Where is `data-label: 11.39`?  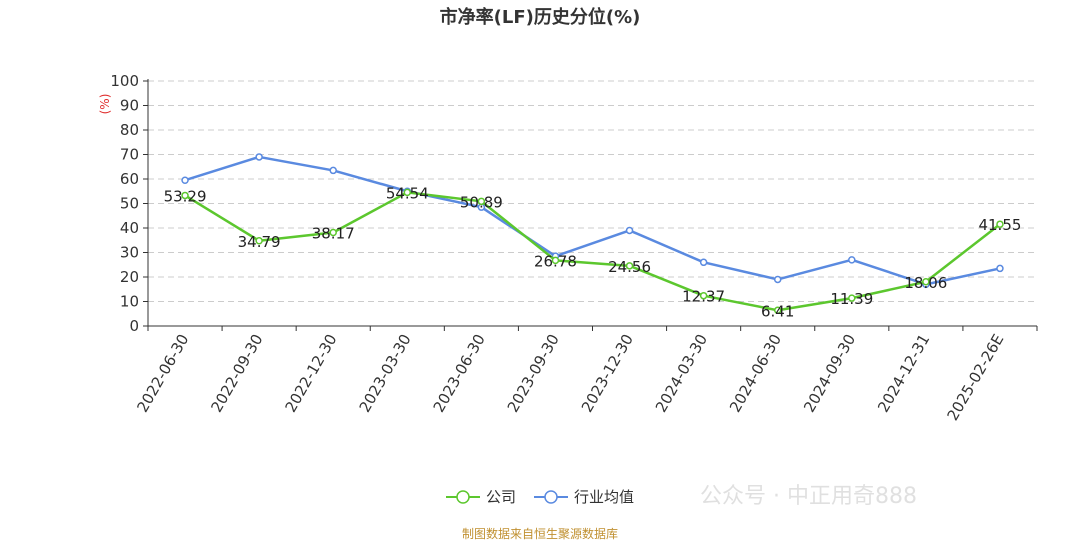
data-label: 11.39 is located at coordinates (851, 299).